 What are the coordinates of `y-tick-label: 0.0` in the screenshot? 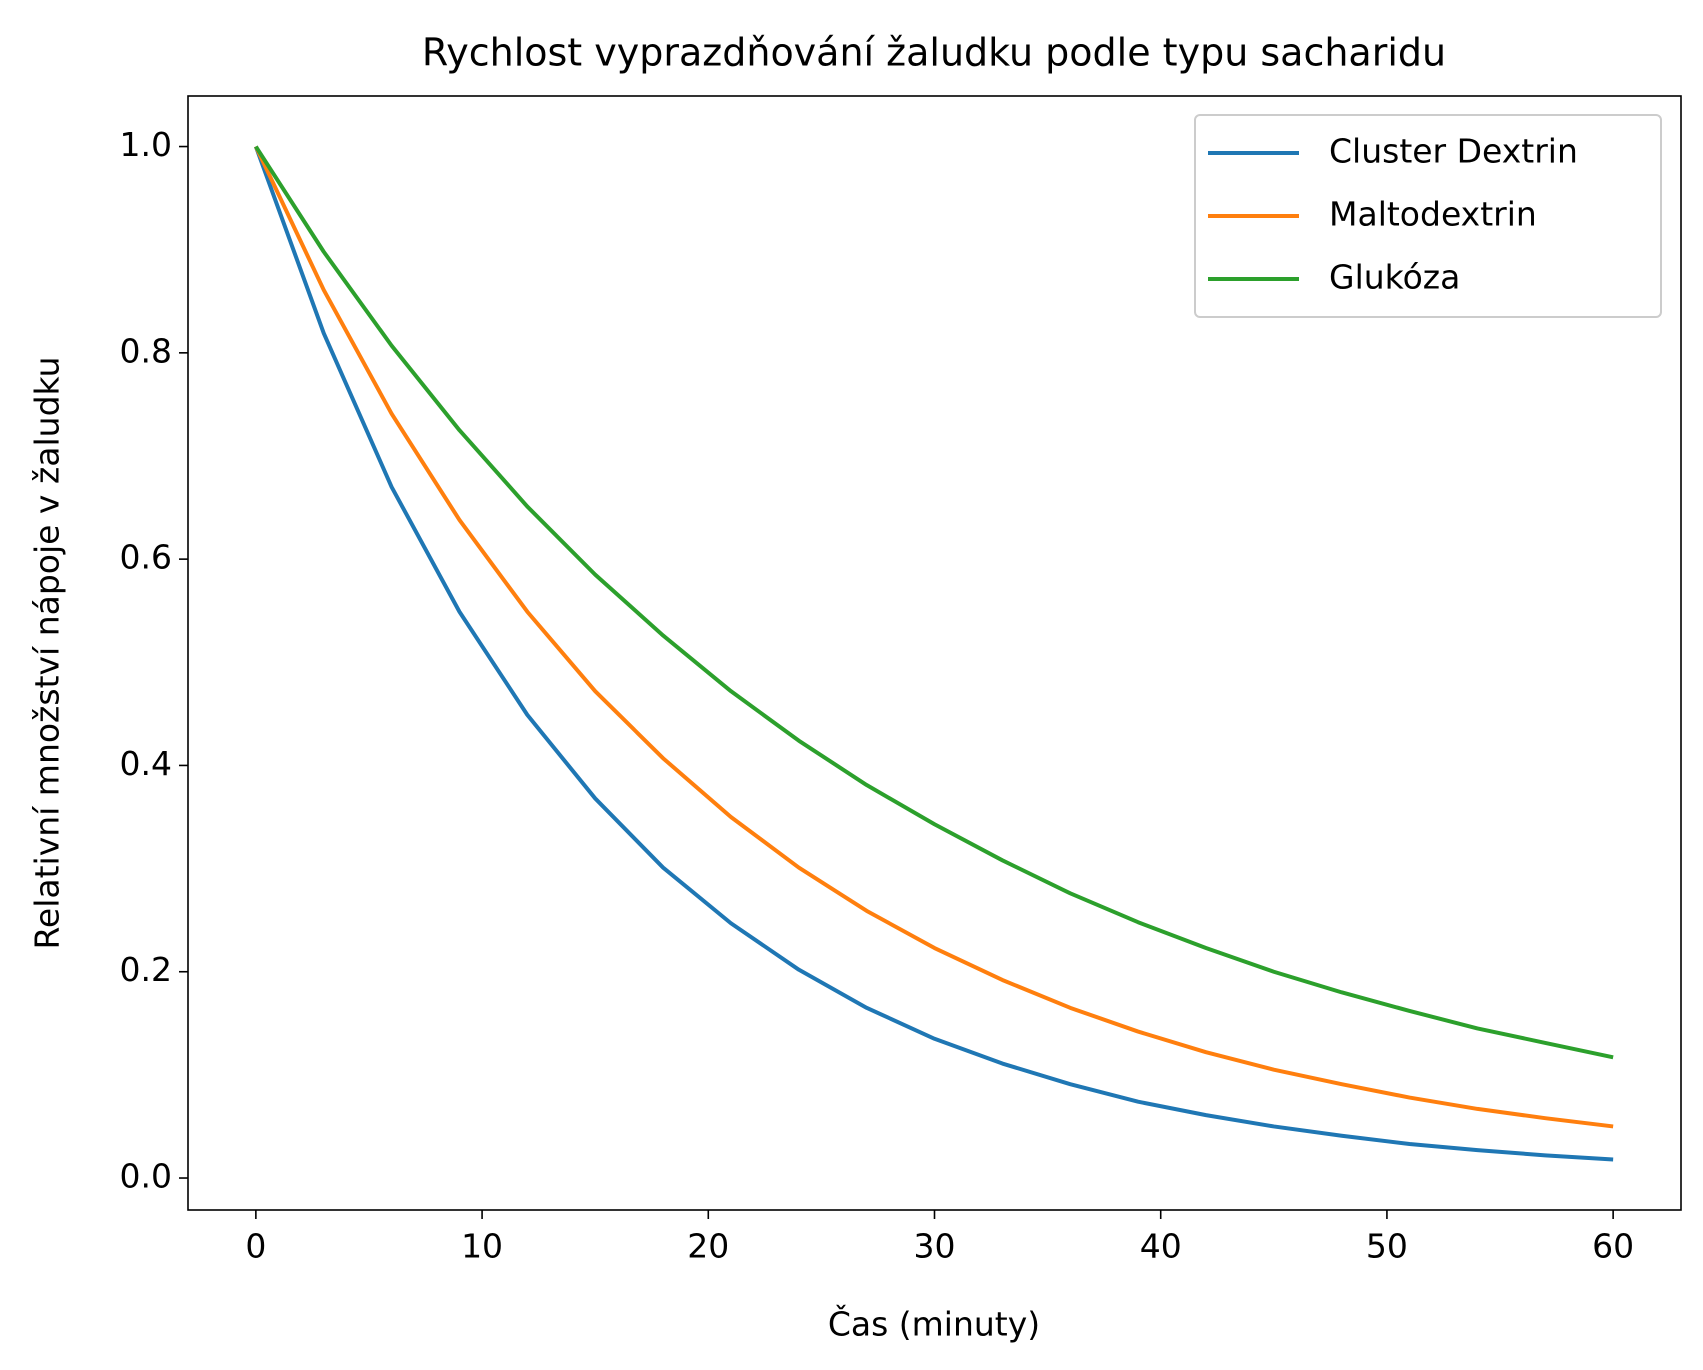 It's located at (146, 1176).